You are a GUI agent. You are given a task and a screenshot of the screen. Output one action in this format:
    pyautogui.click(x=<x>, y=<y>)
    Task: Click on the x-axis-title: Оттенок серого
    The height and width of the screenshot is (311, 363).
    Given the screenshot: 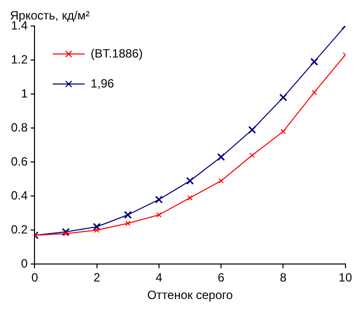 What is the action you would take?
    pyautogui.click(x=190, y=295)
    